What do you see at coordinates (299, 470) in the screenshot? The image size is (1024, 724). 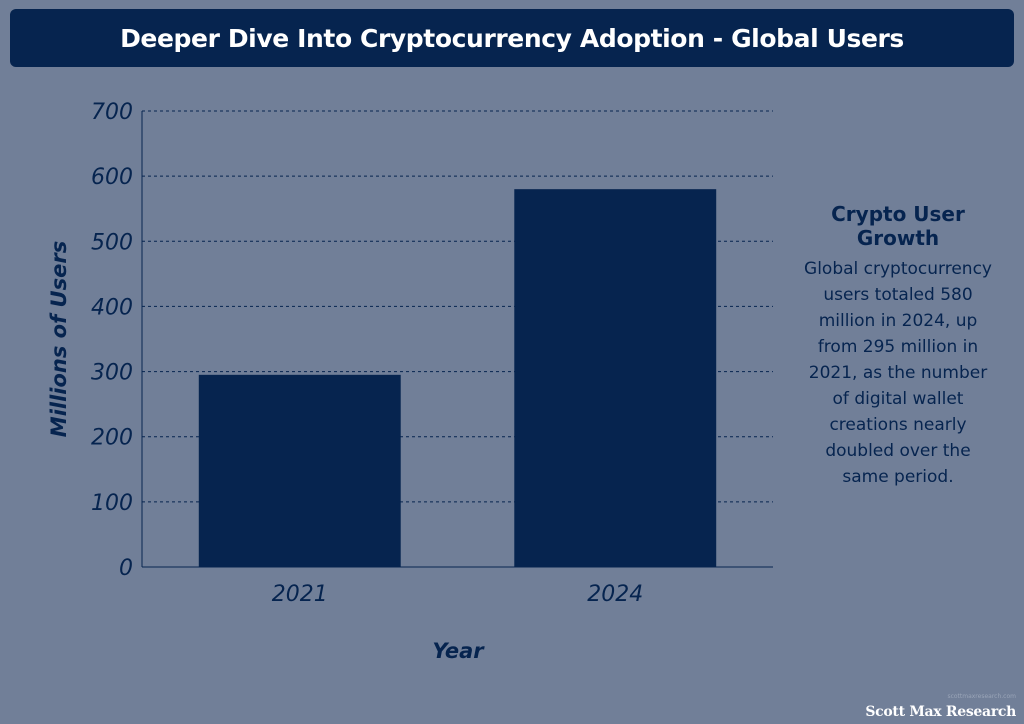 I see `bar-2021` at bounding box center [299, 470].